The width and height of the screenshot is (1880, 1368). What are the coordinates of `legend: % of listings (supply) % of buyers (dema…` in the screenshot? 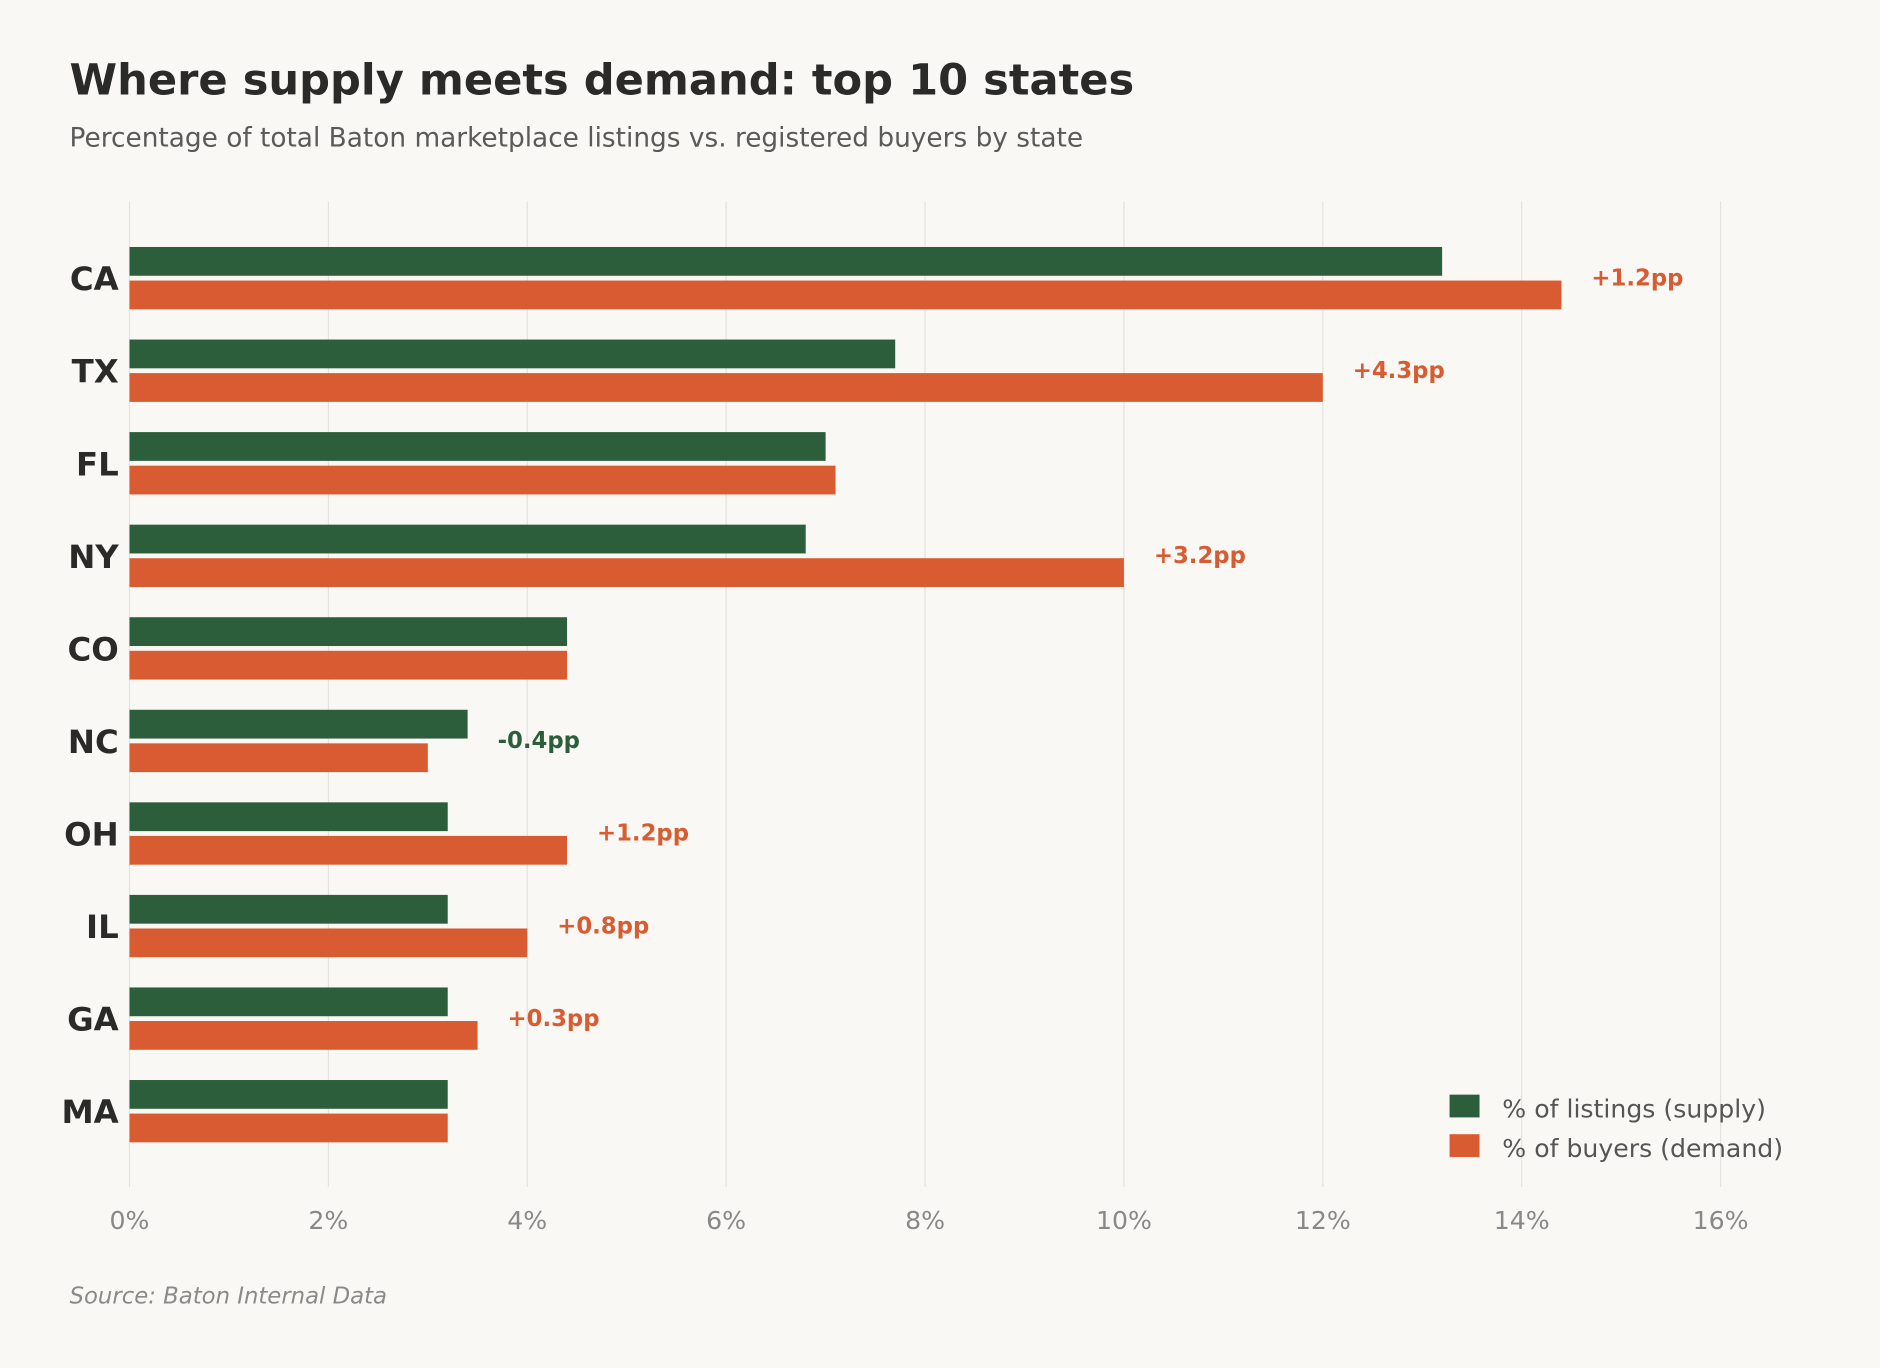 It's located at (1616, 1128).